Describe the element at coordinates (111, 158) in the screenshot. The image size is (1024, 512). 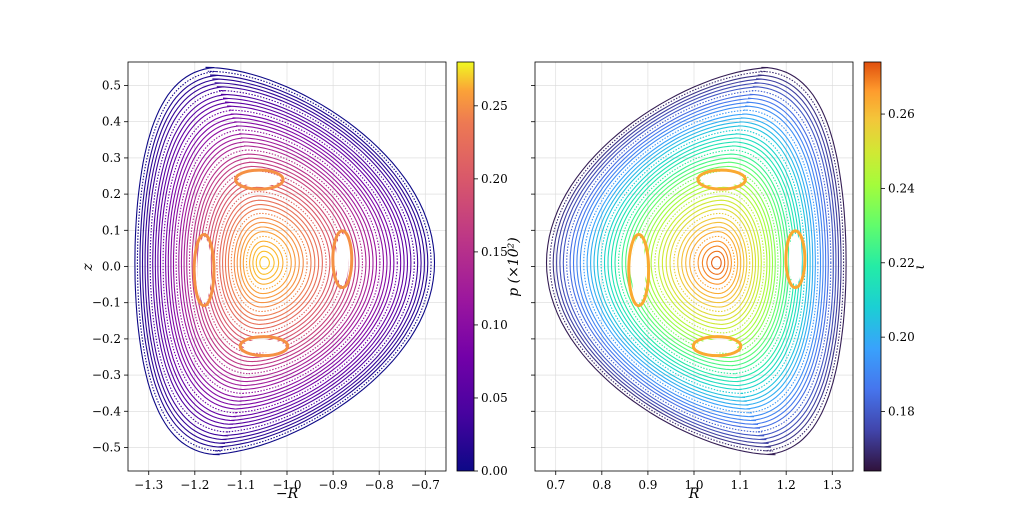
I see `y-tick-label: 0.3` at that location.